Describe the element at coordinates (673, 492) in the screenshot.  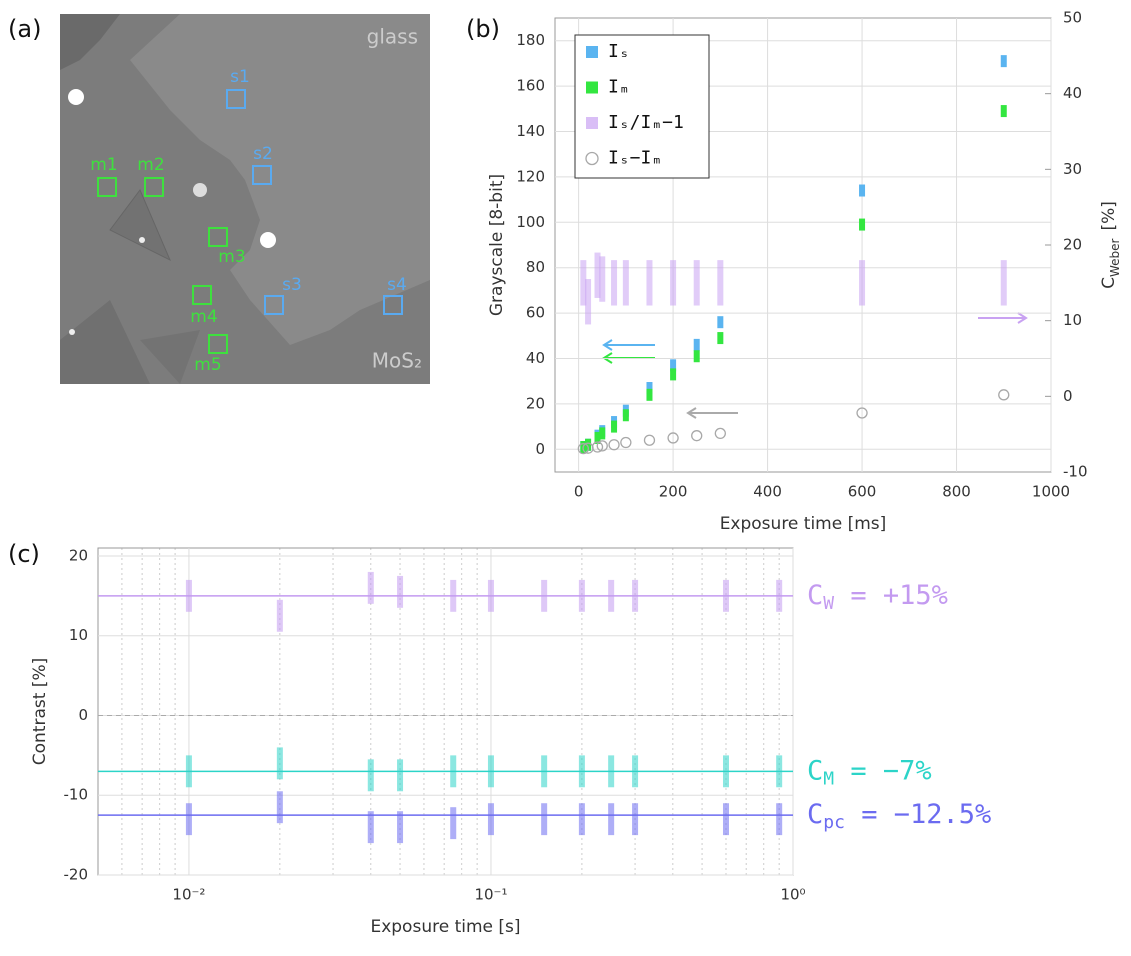
I see `x-tick-label: 200` at that location.